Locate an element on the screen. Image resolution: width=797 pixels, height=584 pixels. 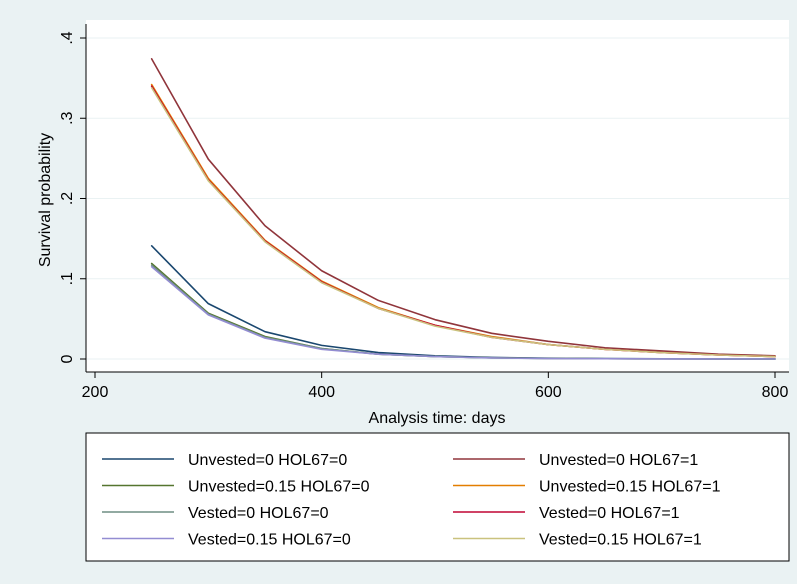
x-tick-label: 400 is located at coordinates (321, 392).